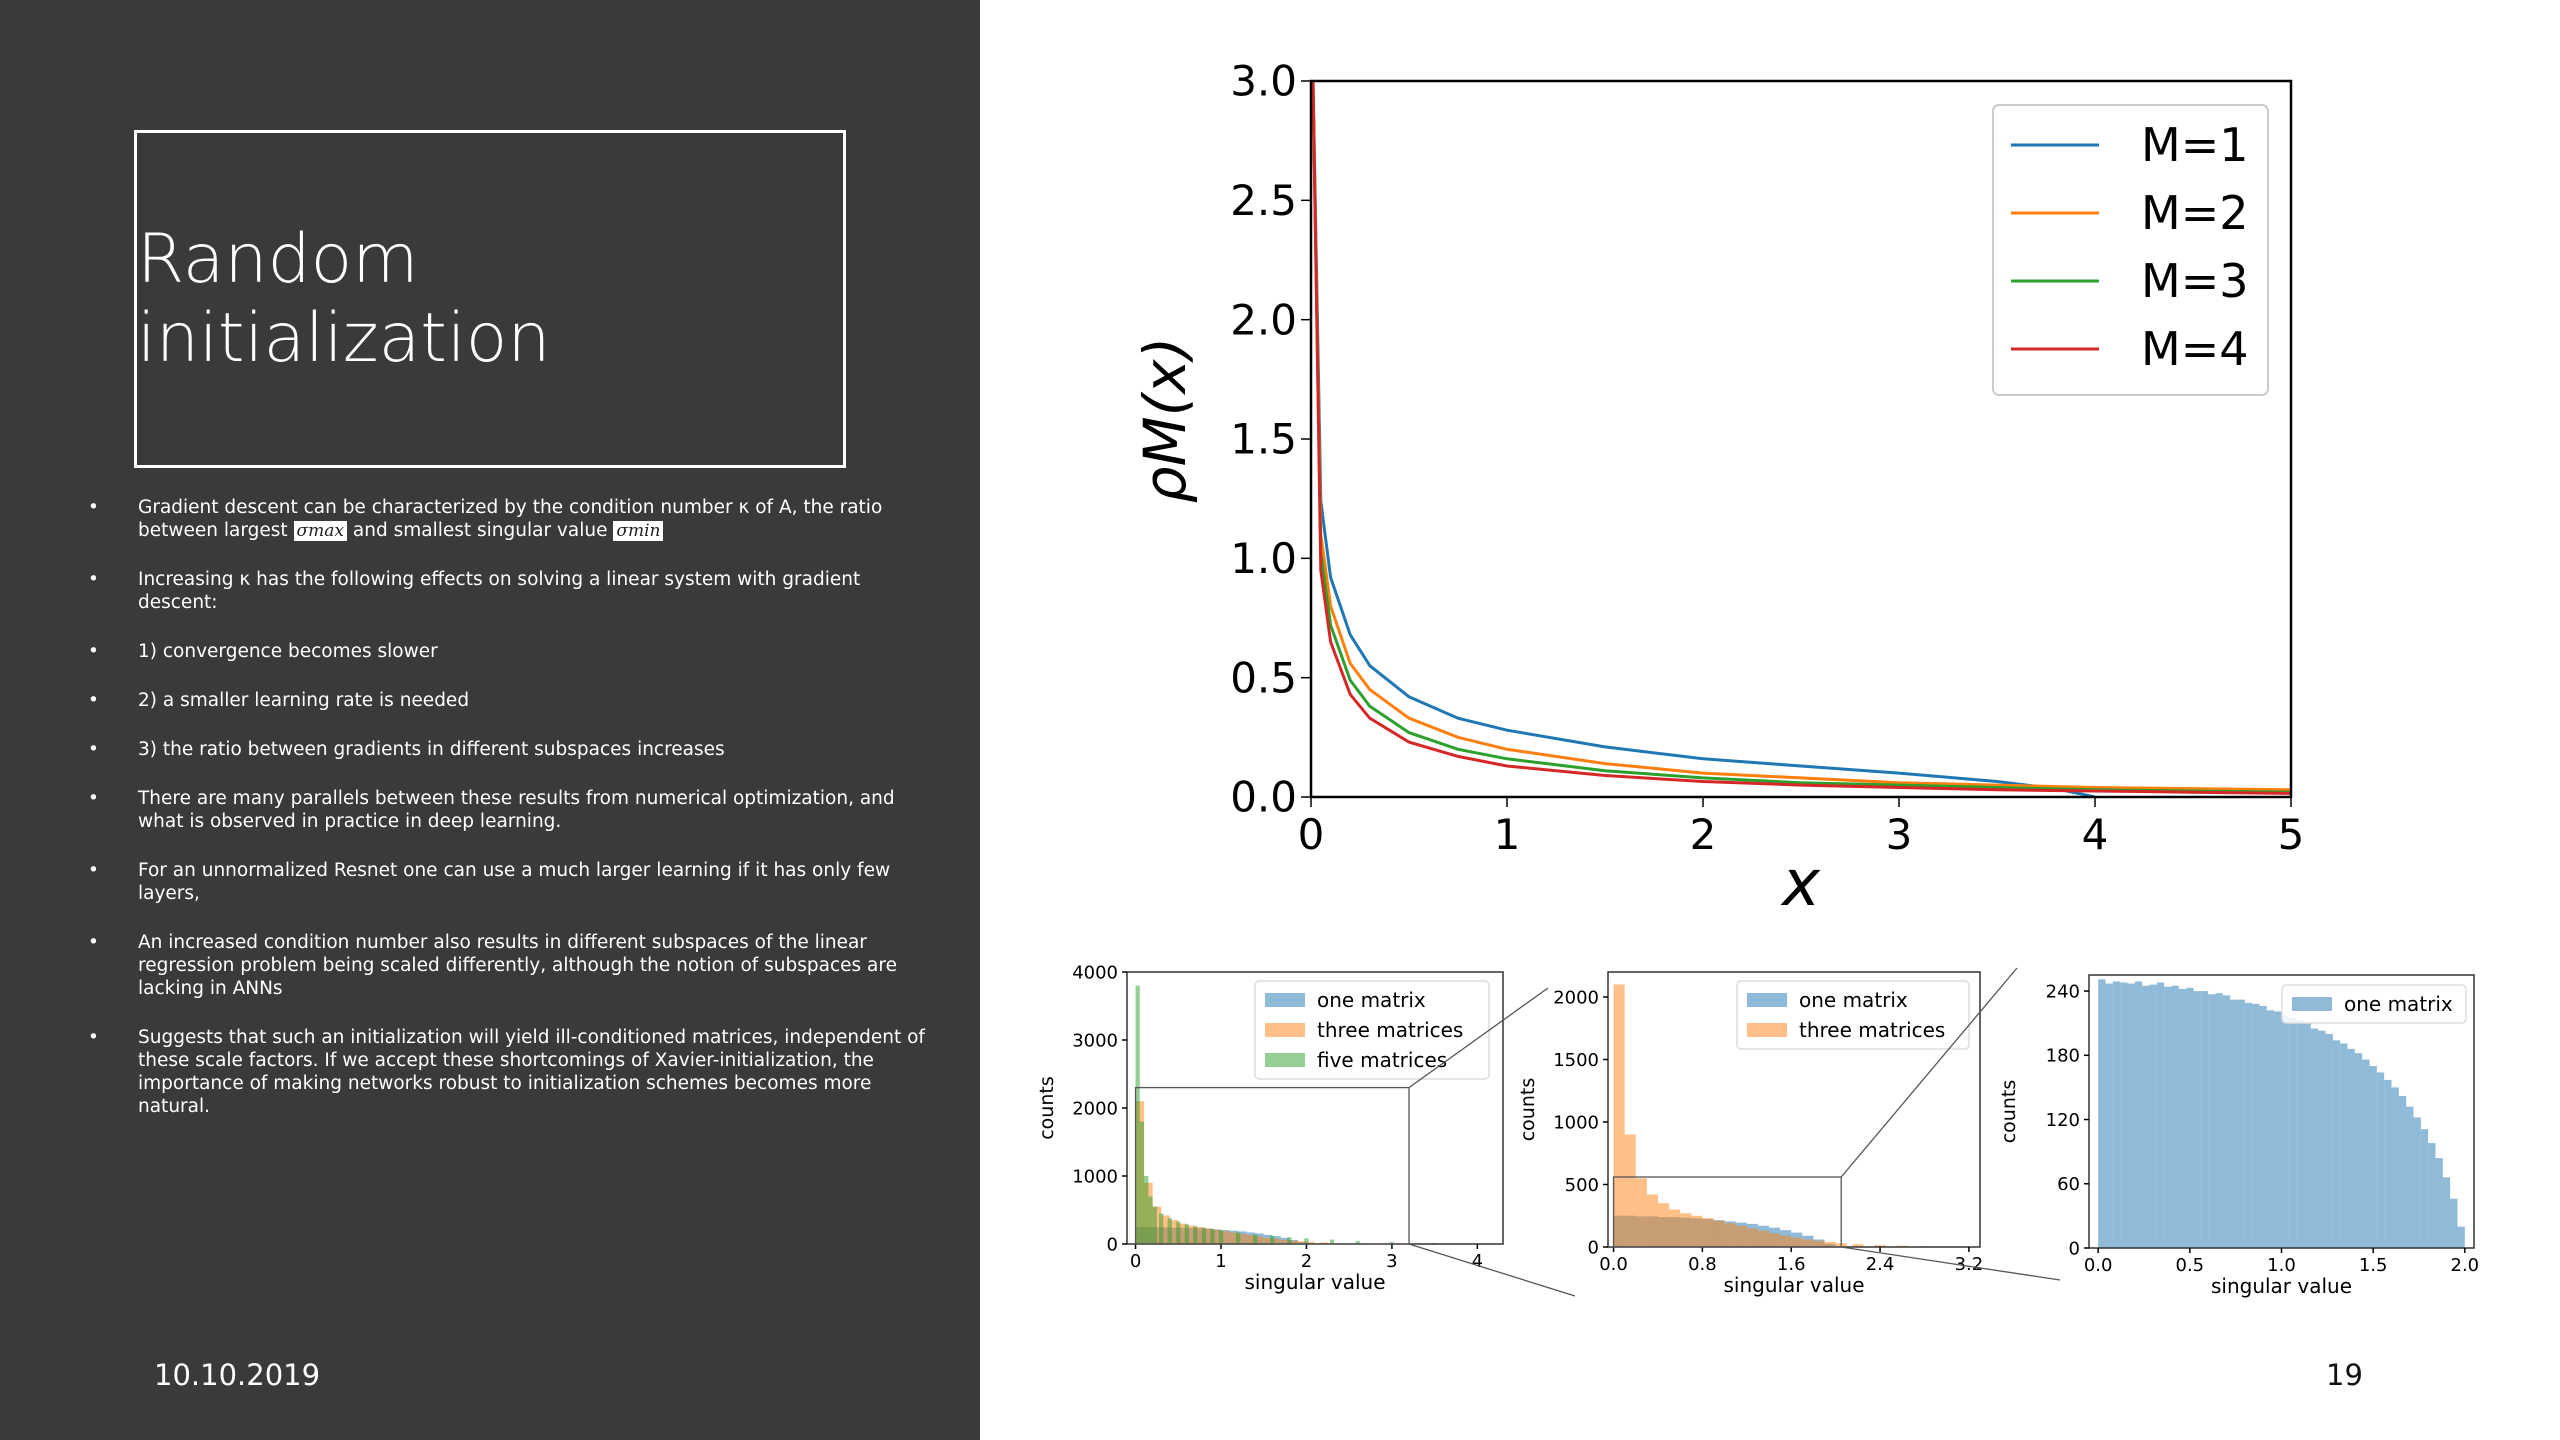 The image size is (2560, 1440). What do you see at coordinates (2195, 145) in the screenshot?
I see `legend-label: M=1` at bounding box center [2195, 145].